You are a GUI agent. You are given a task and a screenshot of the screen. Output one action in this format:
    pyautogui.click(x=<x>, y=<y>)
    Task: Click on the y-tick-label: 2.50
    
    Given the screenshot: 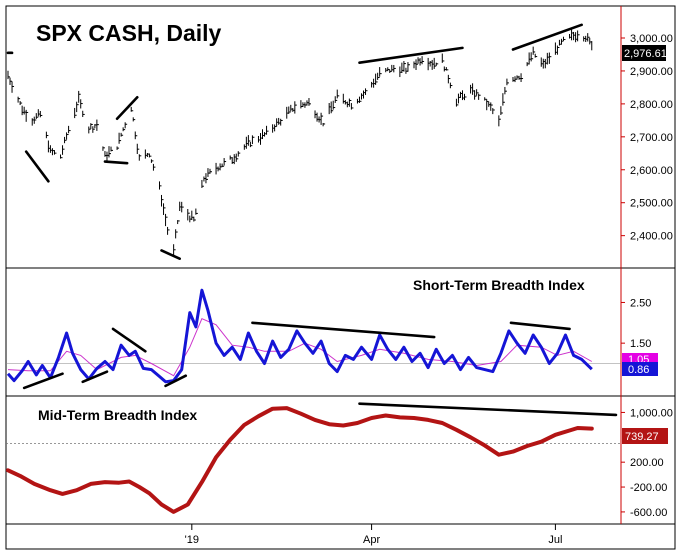 What is the action you would take?
    pyautogui.click(x=640, y=303)
    